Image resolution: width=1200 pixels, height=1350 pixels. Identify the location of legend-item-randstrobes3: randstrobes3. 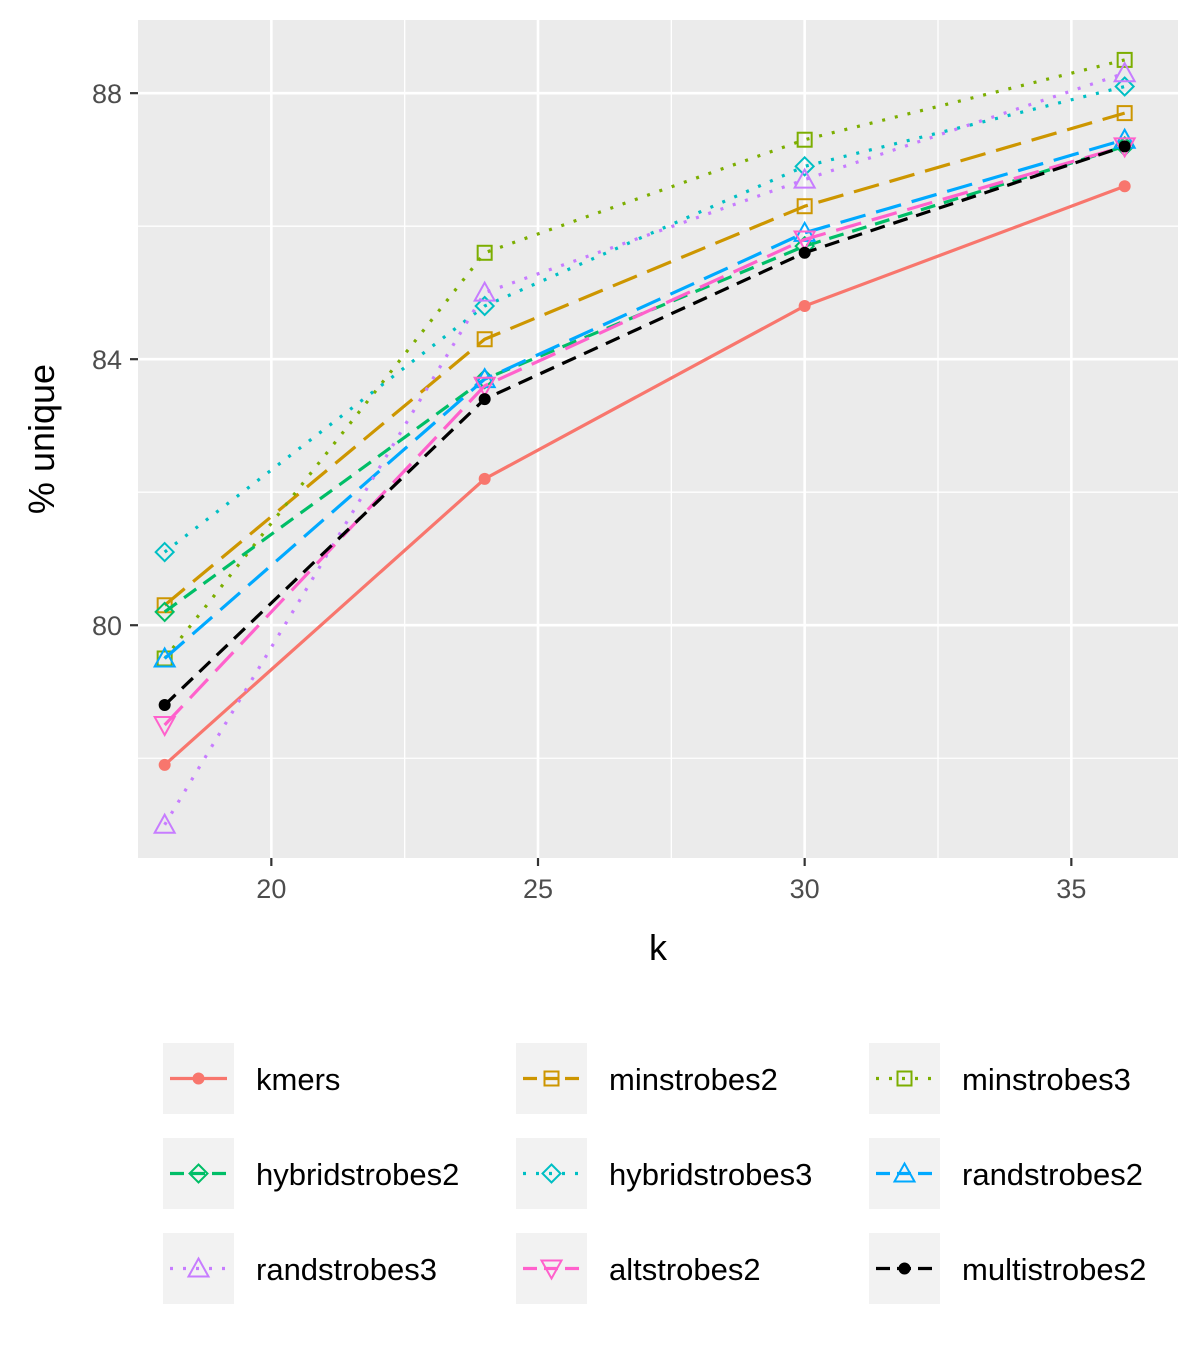
(300, 1268).